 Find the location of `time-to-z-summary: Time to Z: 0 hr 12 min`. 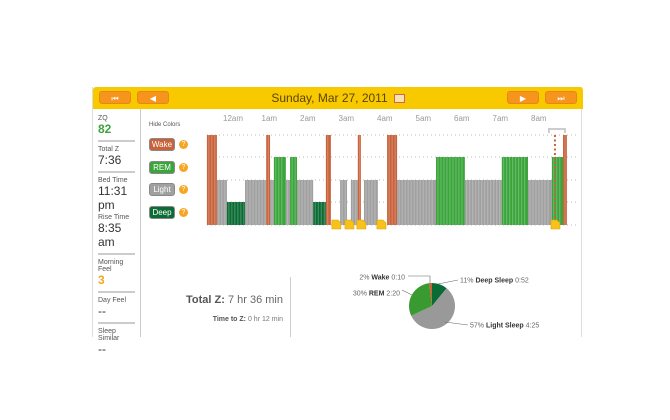

time-to-z-summary: Time to Z: 0 hr 12 min is located at coordinates (247, 319).